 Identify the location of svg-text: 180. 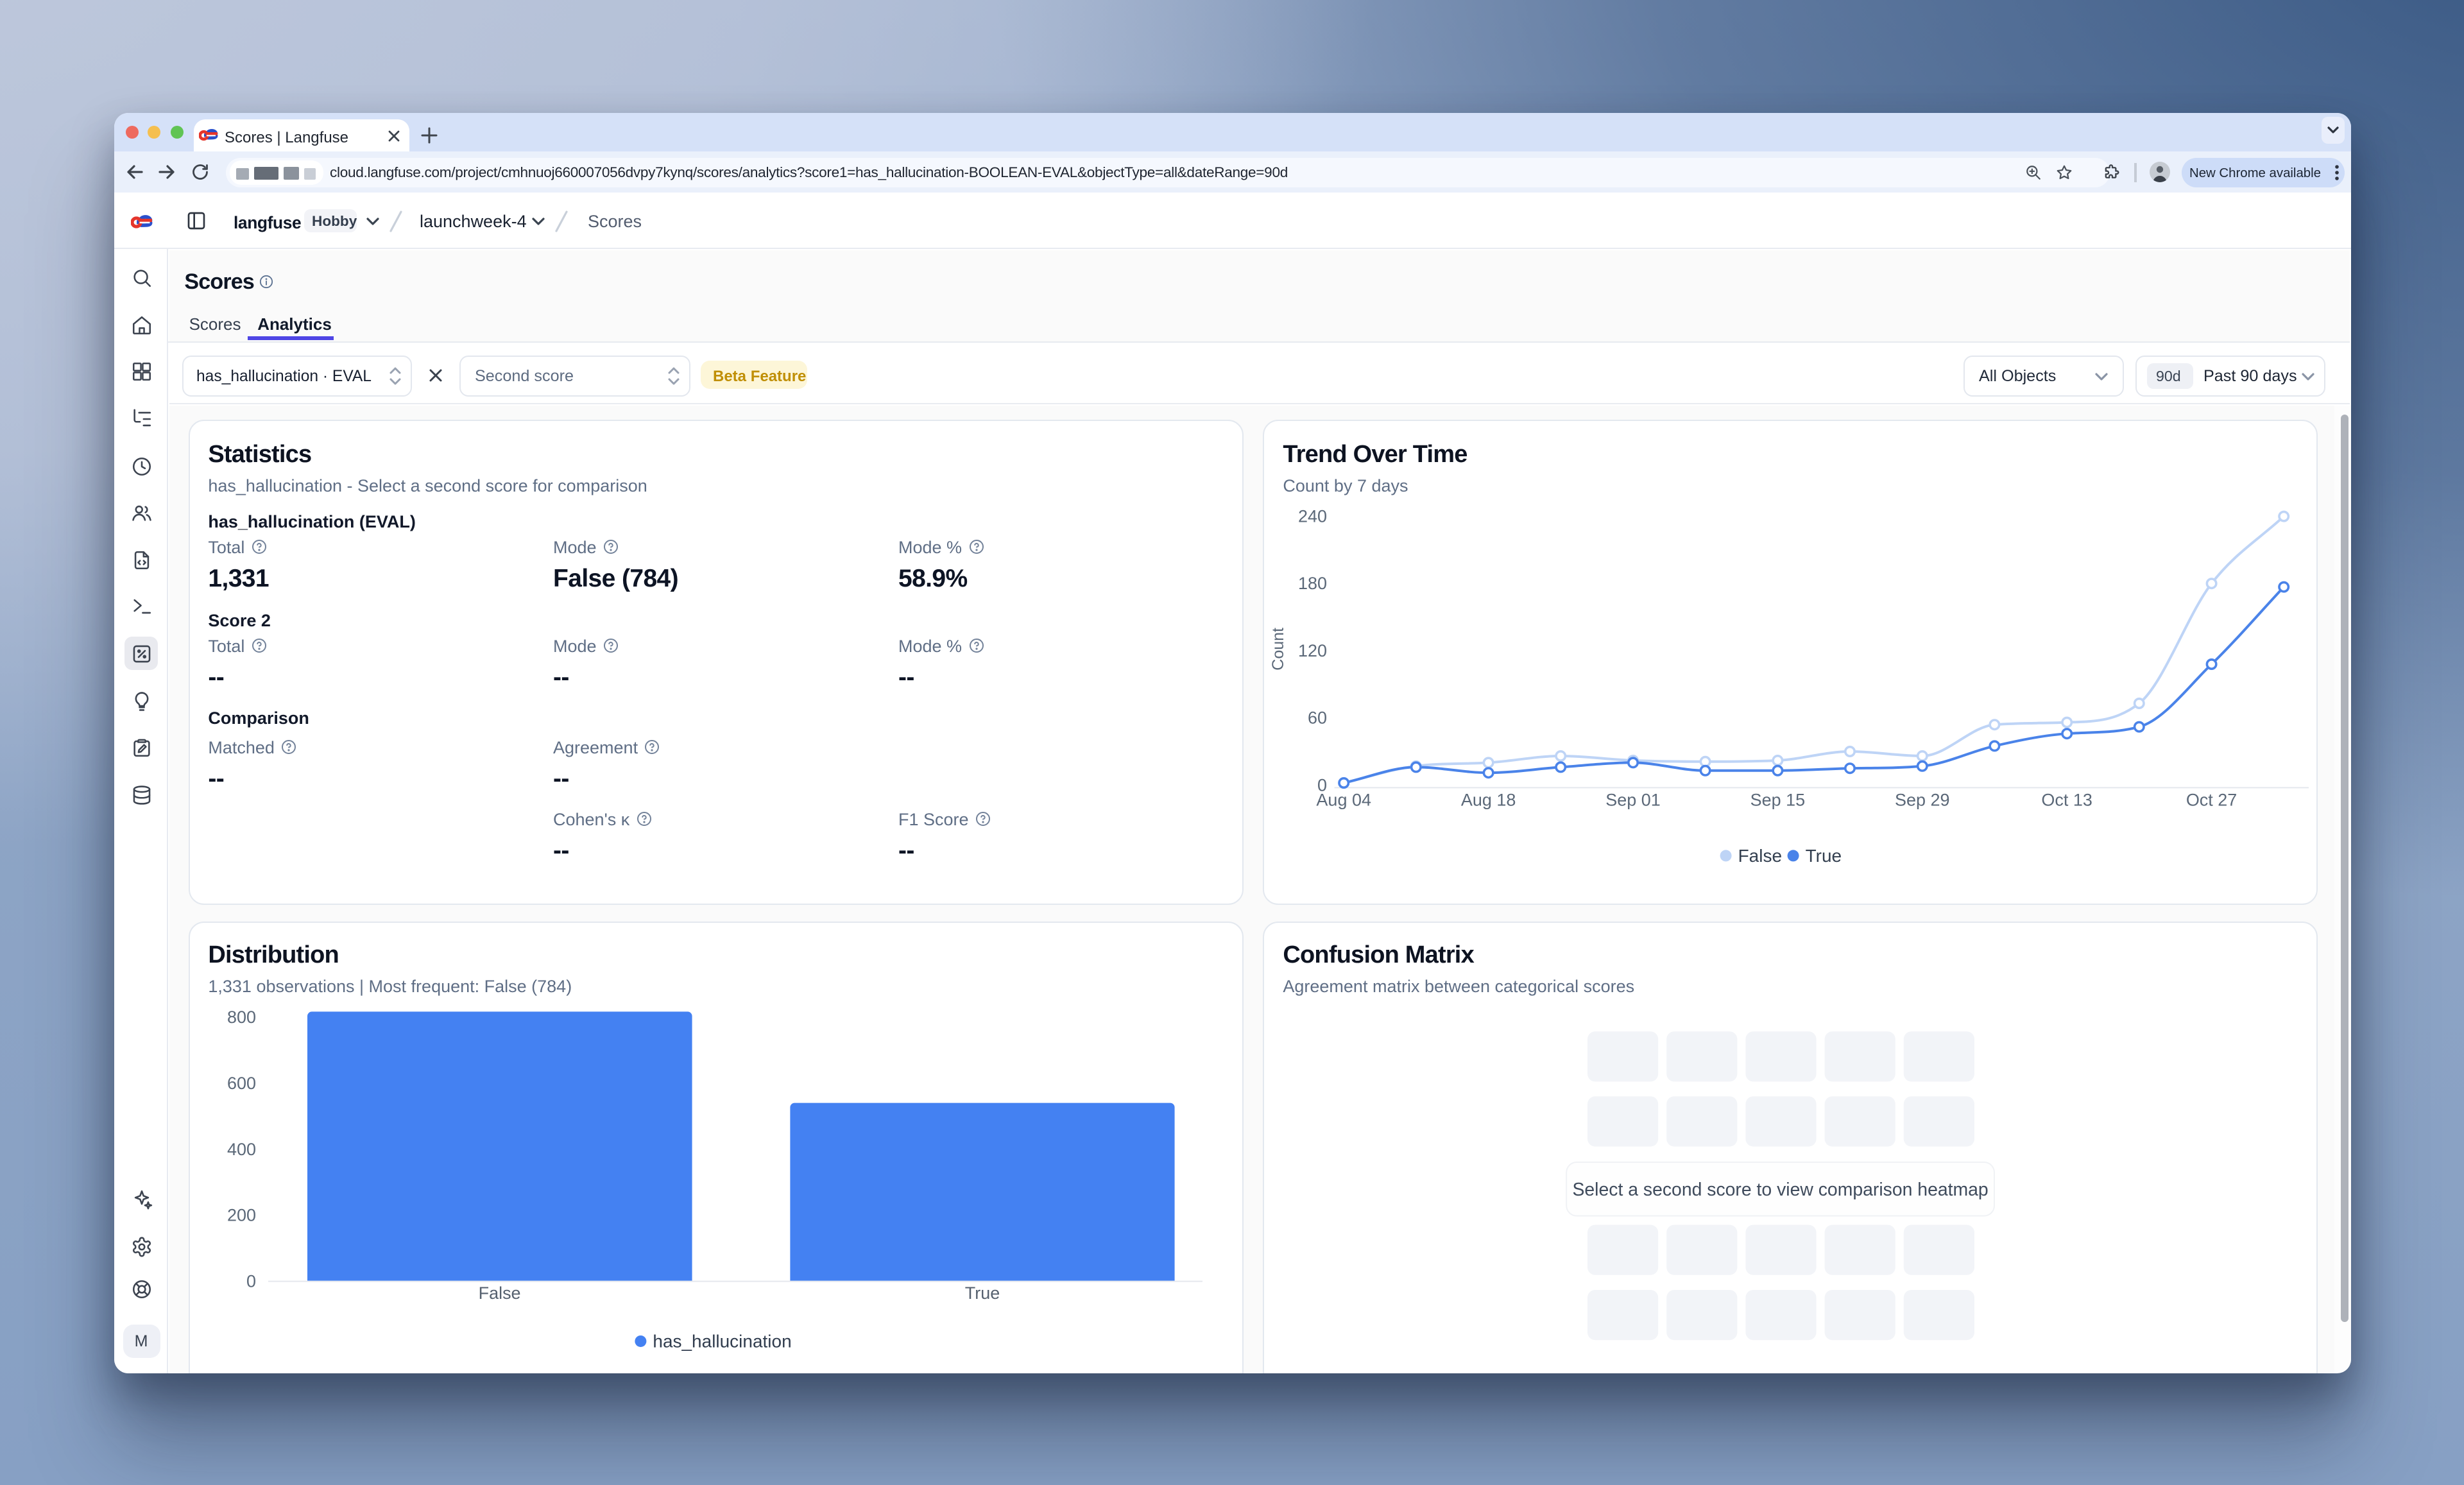
(1313, 584).